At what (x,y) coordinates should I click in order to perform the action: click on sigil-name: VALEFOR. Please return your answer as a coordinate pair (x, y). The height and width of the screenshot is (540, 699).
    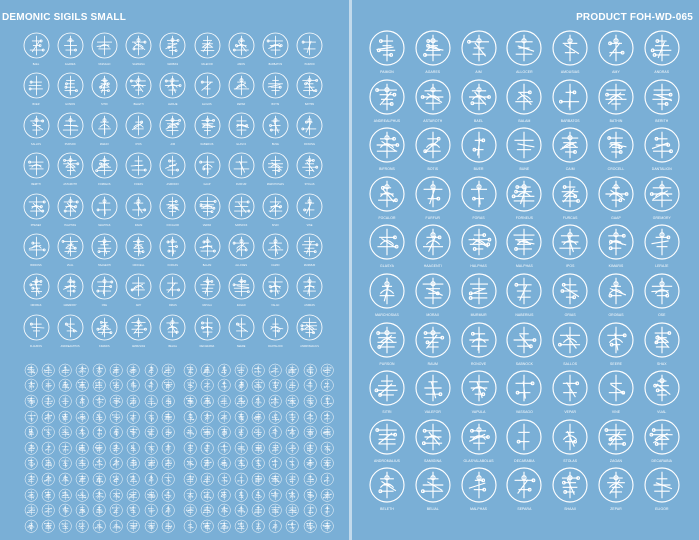
    Looking at the image, I should click on (207, 64).